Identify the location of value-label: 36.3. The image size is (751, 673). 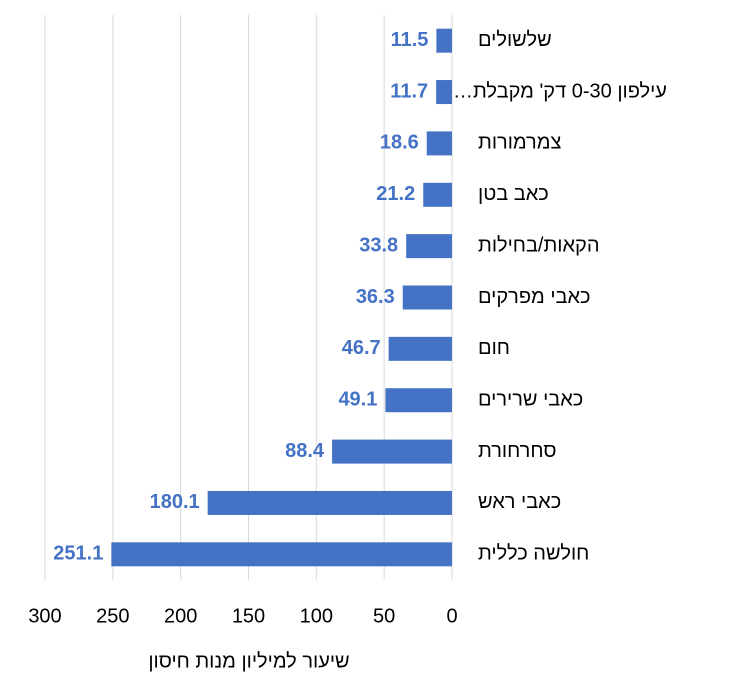
(375, 297).